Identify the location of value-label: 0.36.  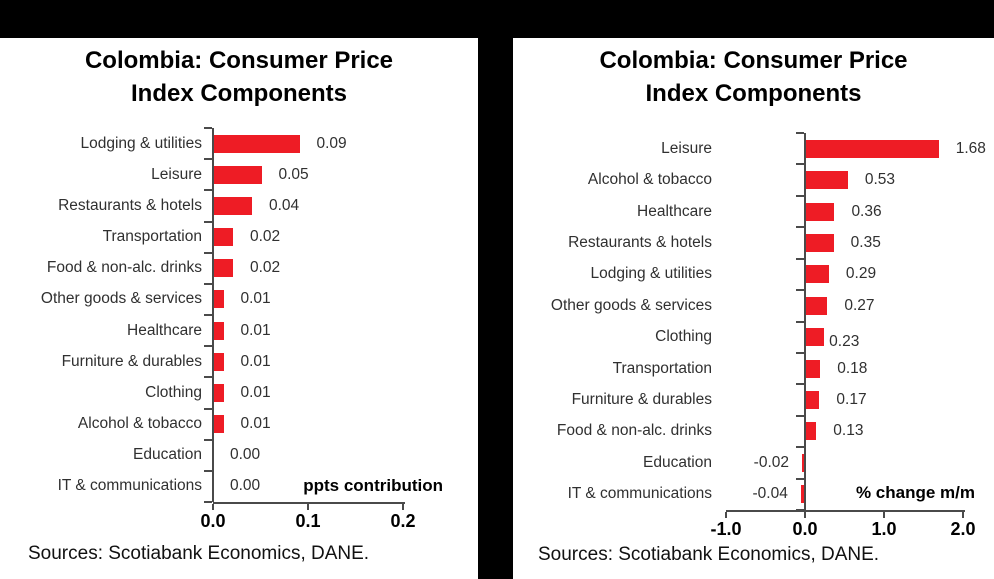
(866, 211).